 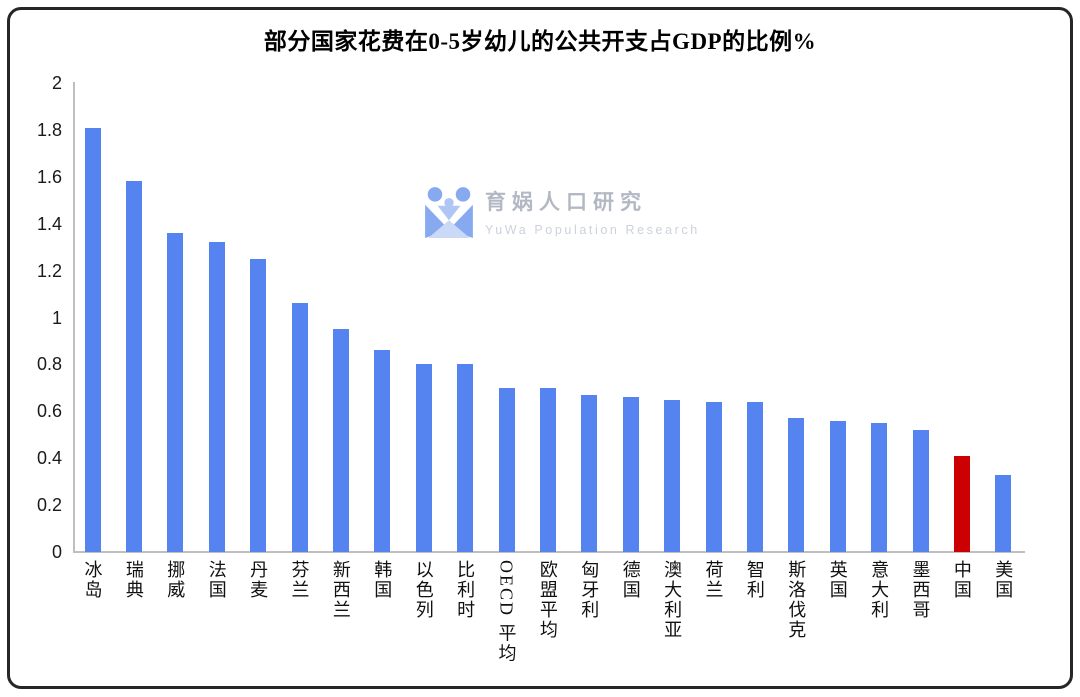 What do you see at coordinates (465, 590) in the screenshot?
I see `x-label-比利时: 比利时` at bounding box center [465, 590].